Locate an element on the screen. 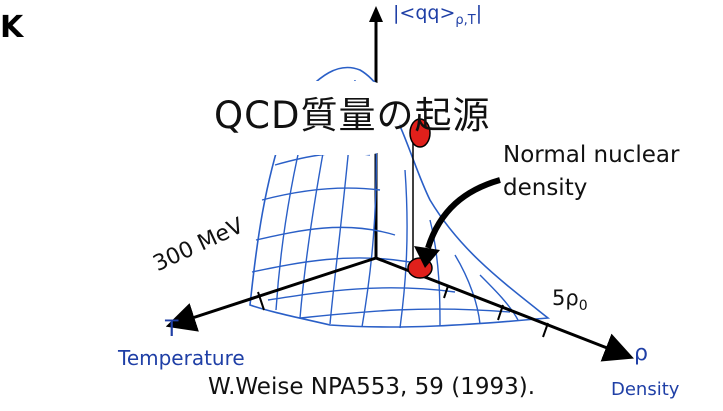 The height and width of the screenshot is (411, 723). y-axis-label: |<qq>ρ,T| is located at coordinates (438, 15).